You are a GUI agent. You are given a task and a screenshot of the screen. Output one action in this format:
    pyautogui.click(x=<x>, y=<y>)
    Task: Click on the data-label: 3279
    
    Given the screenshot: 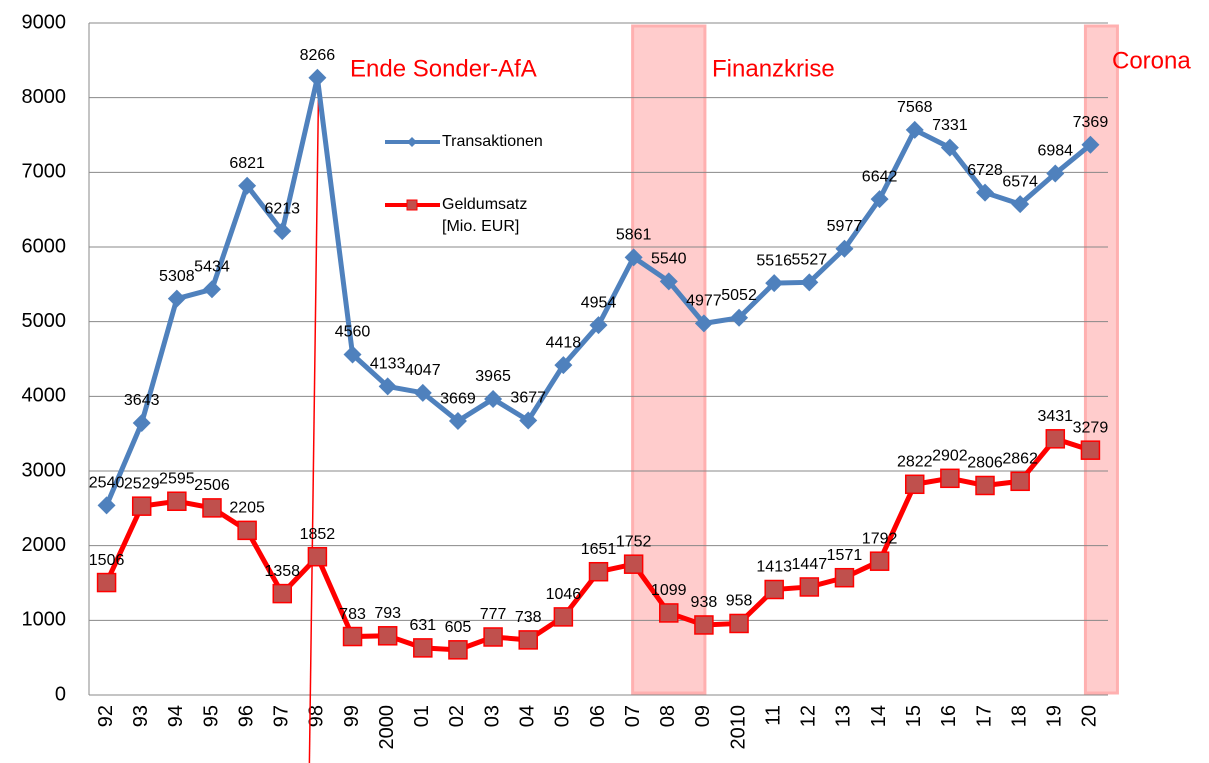 What is the action you would take?
    pyautogui.click(x=1091, y=427)
    